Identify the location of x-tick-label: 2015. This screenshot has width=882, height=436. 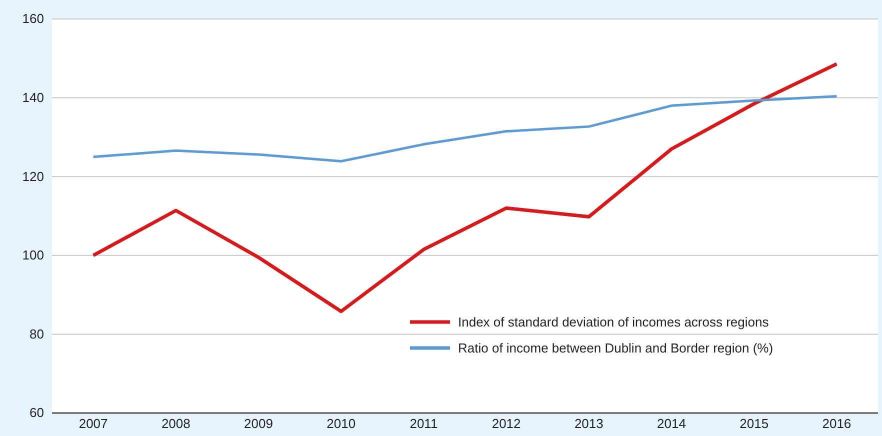
(754, 424).